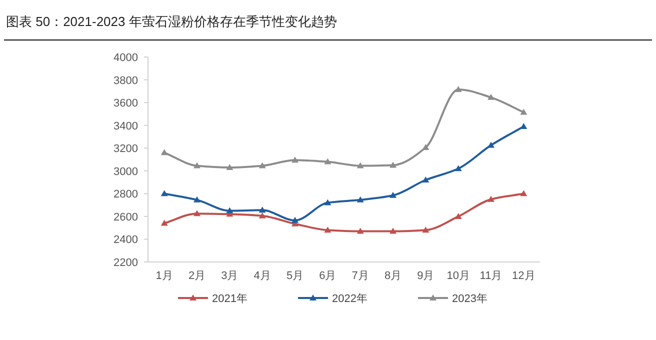 The width and height of the screenshot is (656, 340). I want to click on x-tick-label: 7月, so click(360, 276).